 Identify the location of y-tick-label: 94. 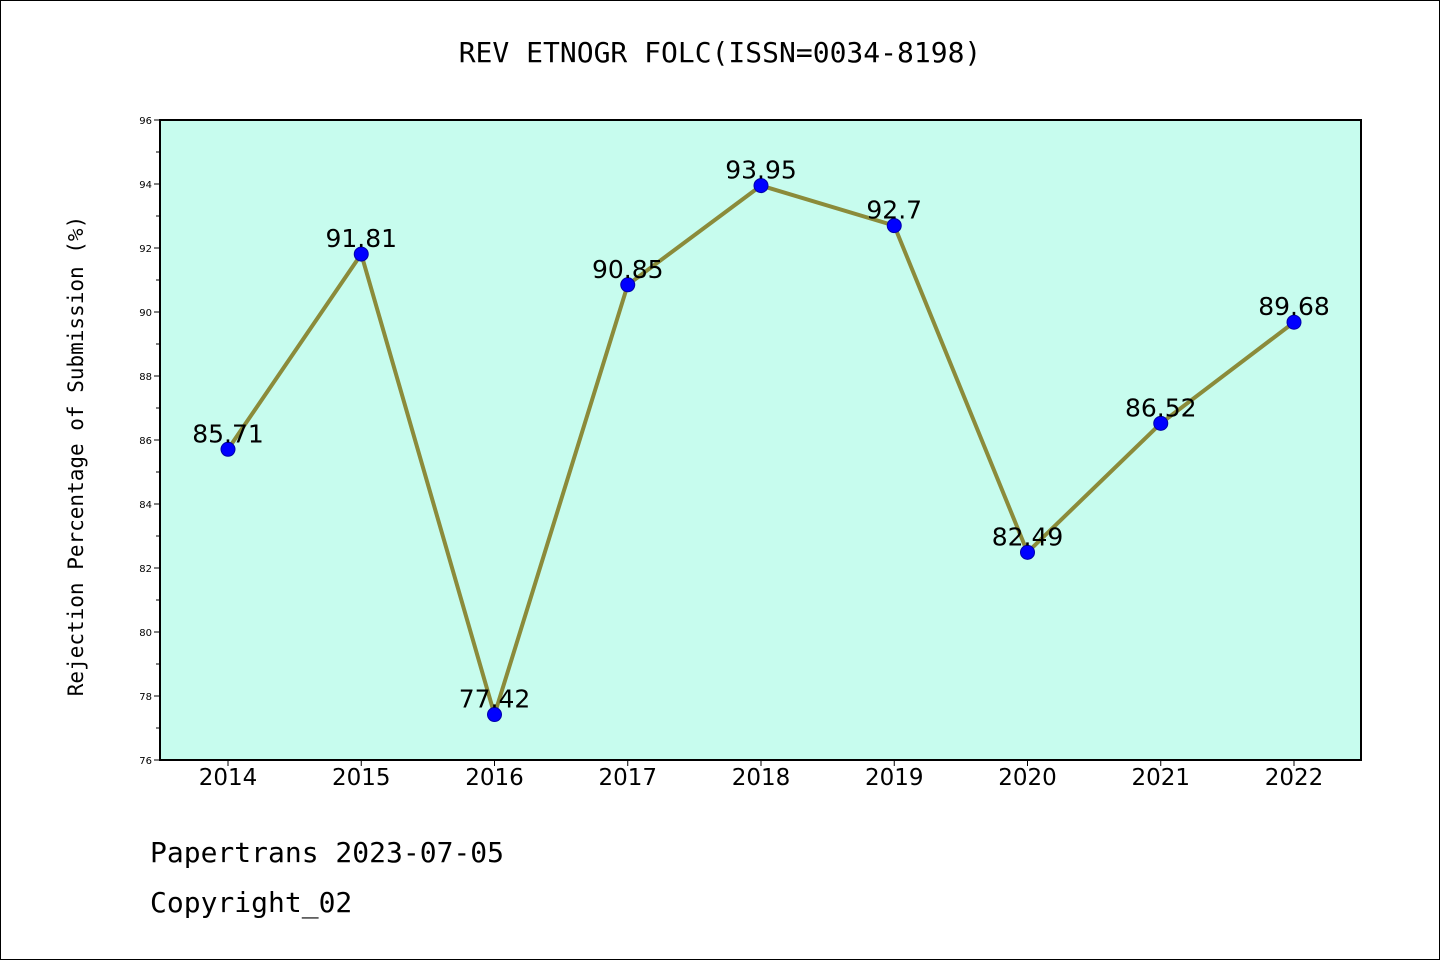
(145, 185).